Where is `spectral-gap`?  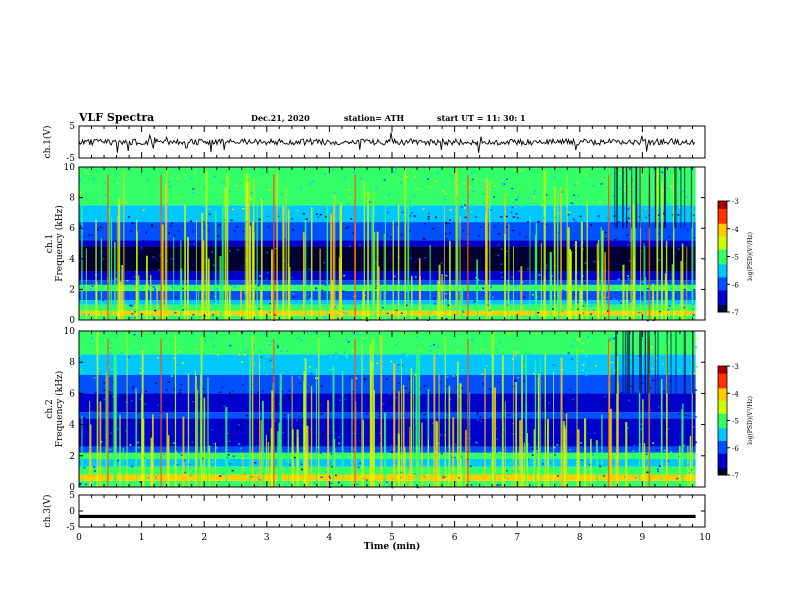
spectral-gap is located at coordinates (681, 198).